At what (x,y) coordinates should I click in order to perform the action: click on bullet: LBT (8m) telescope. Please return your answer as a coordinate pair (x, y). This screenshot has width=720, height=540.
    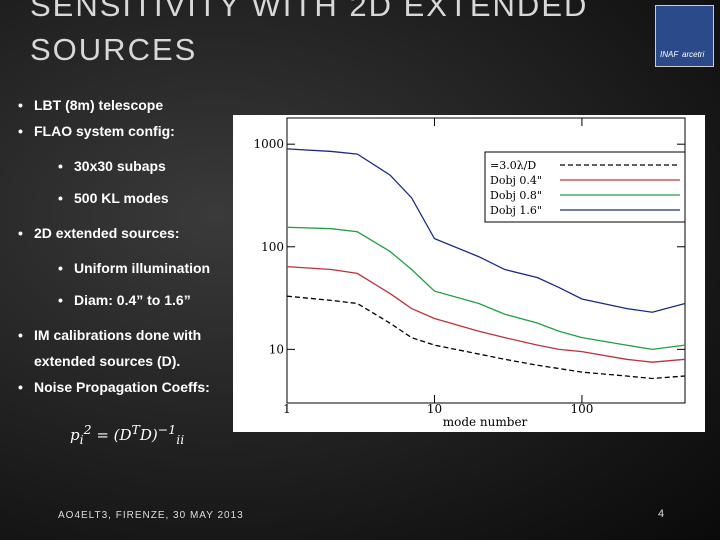
    Looking at the image, I should click on (120, 105).